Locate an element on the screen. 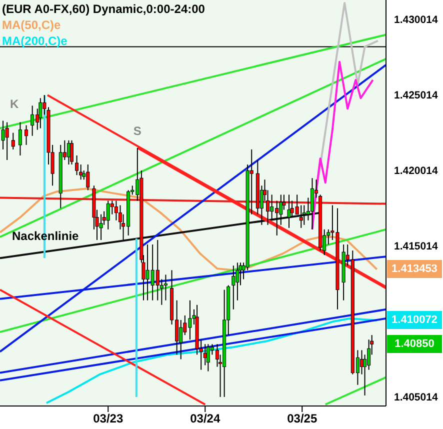 The height and width of the screenshot is (429, 443). annotation: S is located at coordinates (137, 131).